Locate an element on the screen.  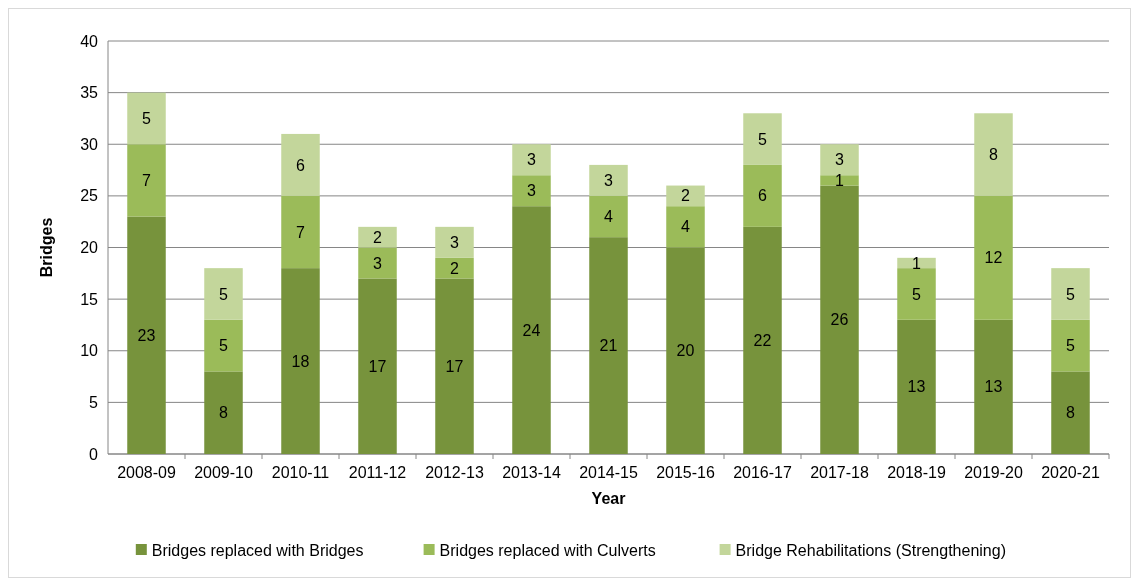
data-label: 24 is located at coordinates (531, 330).